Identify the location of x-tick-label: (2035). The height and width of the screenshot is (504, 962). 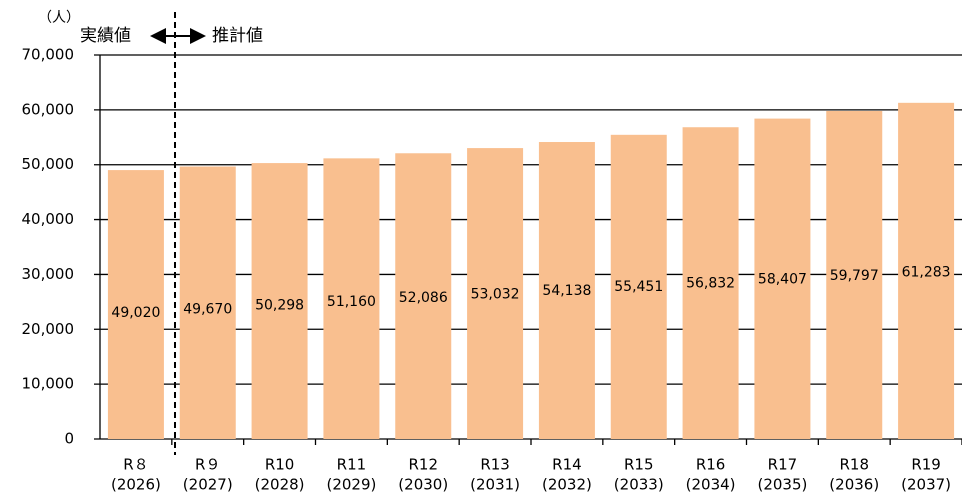
(782, 485).